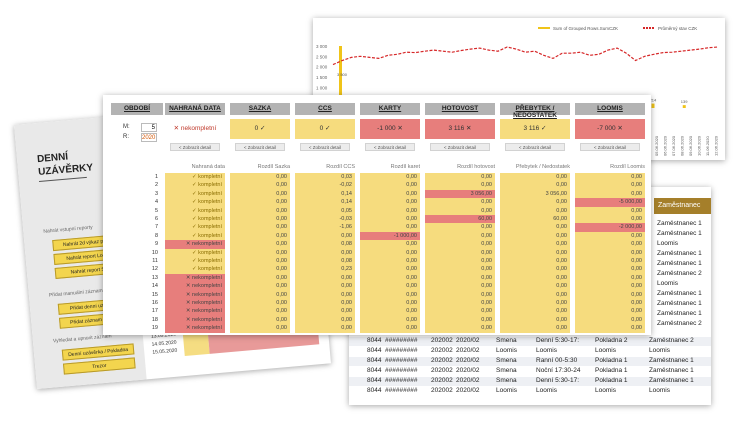 This screenshot has width=750, height=441. I want to click on day-row: 12 ✓ kompletní 0,00 0,23 0,00 0,00 0,00 0,00, so click(377, 270).